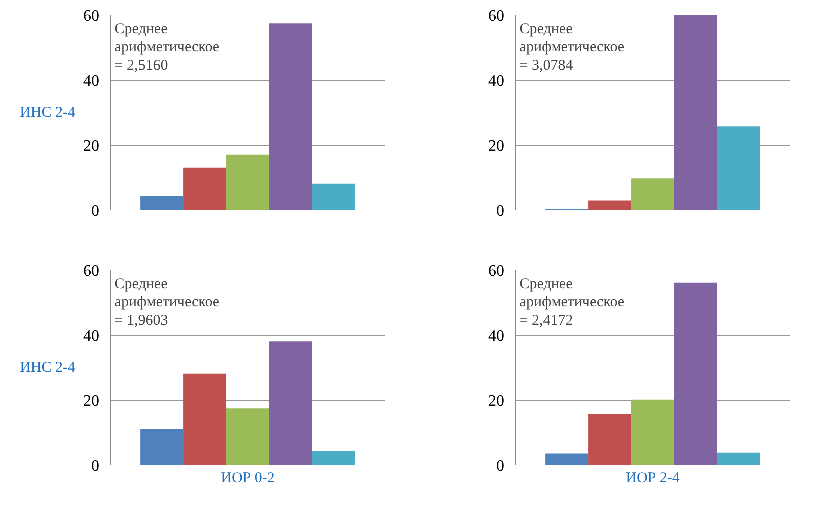 The height and width of the screenshot is (519, 817). Describe the element at coordinates (248, 478) in the screenshot. I see `x-axis-title: ИОР 0-2` at that location.